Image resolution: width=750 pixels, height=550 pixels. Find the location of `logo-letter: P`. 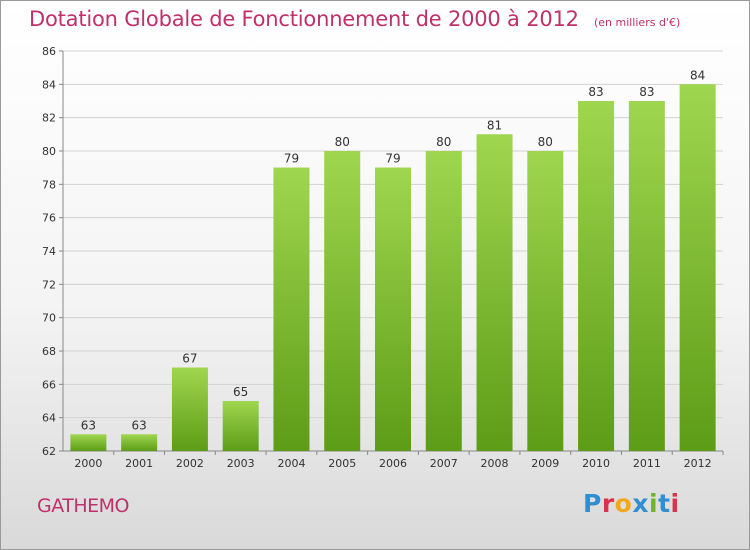

logo-letter: P is located at coordinates (592, 503).